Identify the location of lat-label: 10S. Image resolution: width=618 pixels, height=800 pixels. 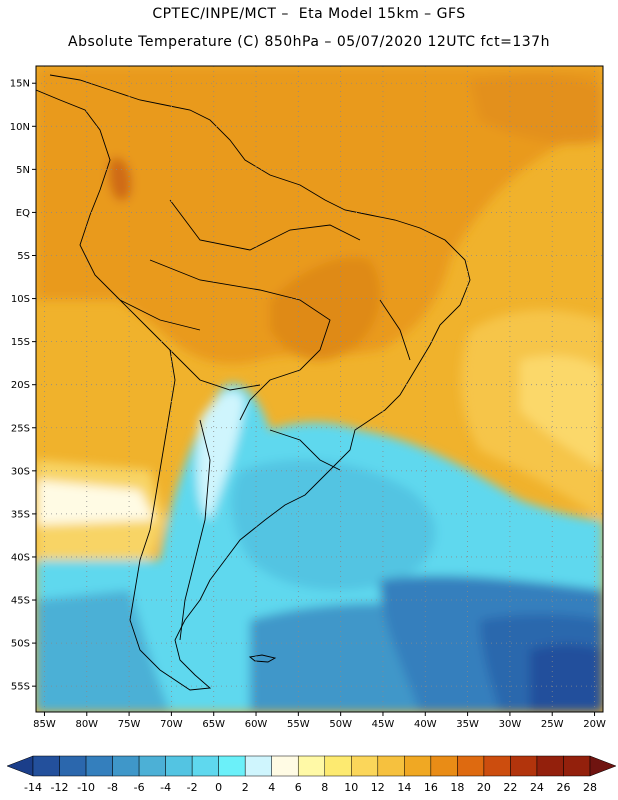
(20, 299).